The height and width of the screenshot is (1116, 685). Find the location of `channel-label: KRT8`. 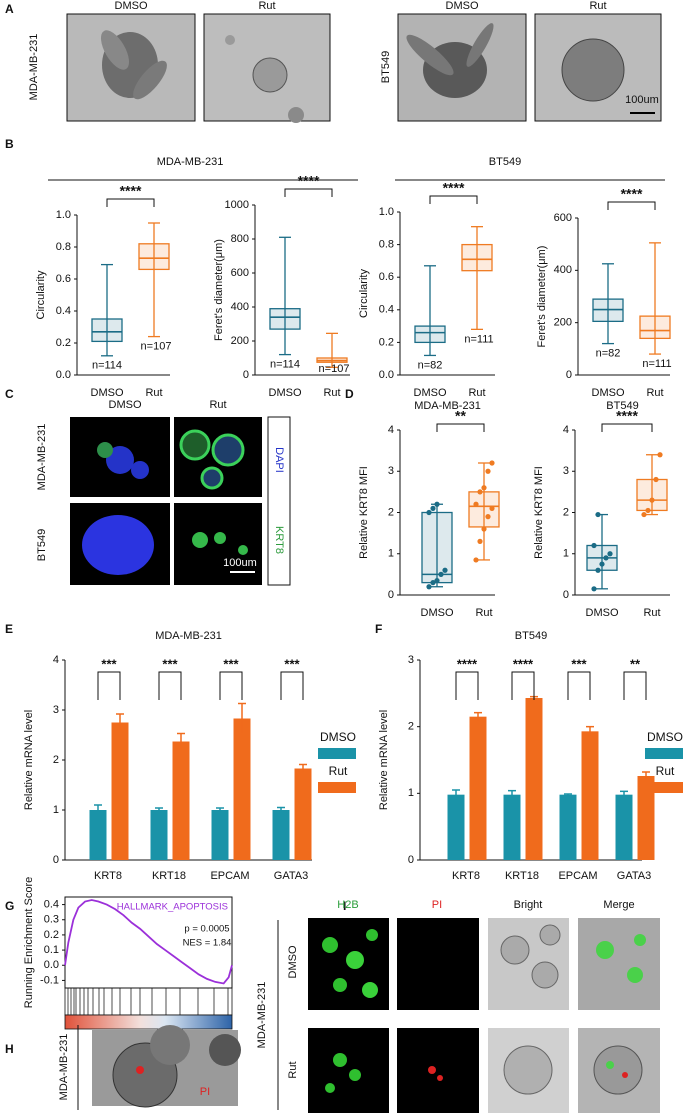

channel-label: KRT8 is located at coordinates (279, 540).